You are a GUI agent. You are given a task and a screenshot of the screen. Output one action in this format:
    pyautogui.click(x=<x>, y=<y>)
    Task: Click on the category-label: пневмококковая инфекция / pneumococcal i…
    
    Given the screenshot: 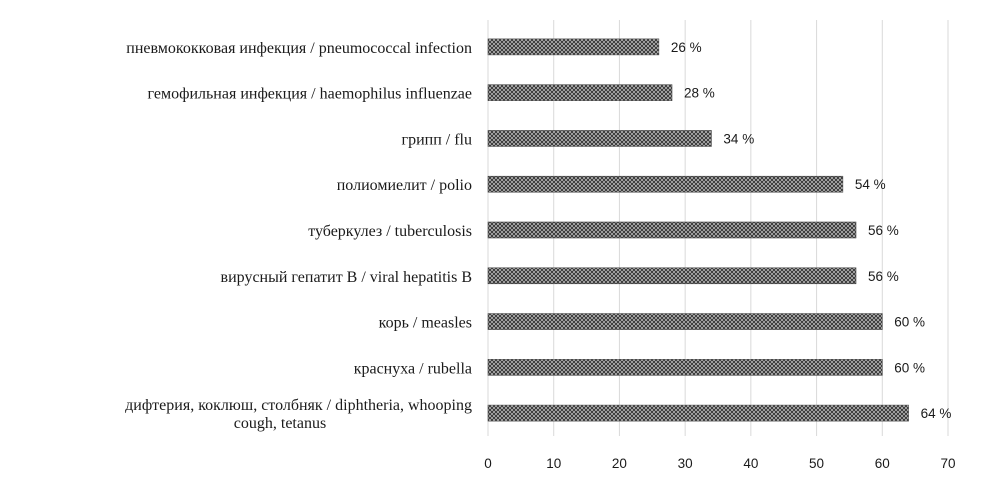 What is the action you would take?
    pyautogui.click(x=299, y=48)
    